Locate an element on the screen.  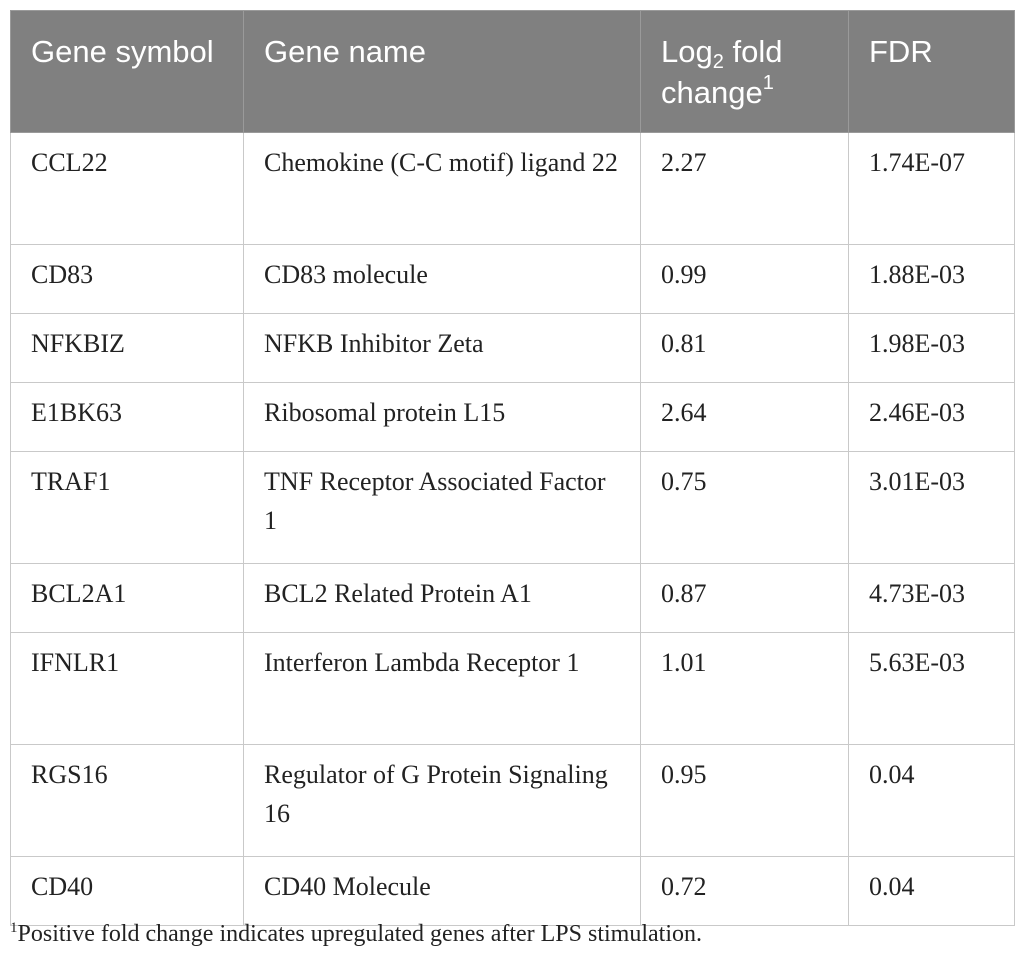
cell-log2-fold-change: 1.01 is located at coordinates (744, 688).